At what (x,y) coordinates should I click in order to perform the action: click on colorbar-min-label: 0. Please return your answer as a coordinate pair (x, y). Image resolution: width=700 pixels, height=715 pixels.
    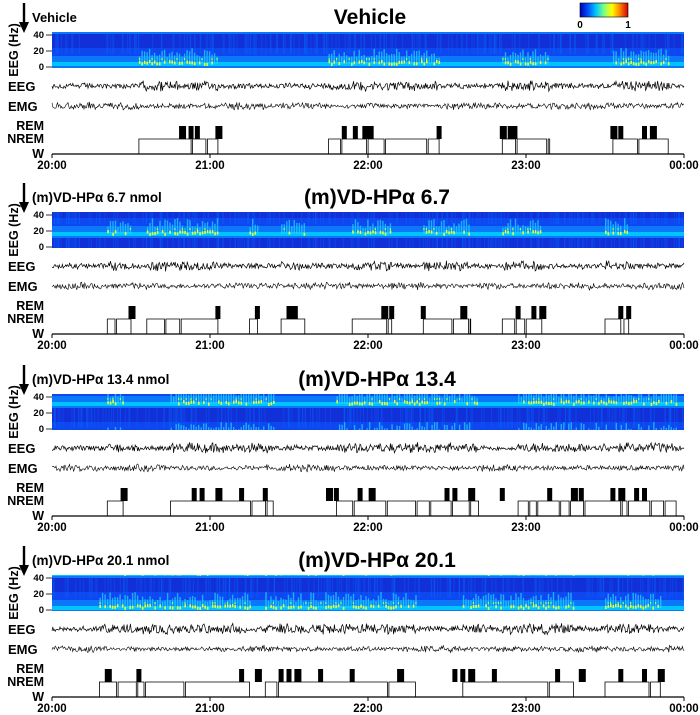
    Looking at the image, I should click on (580, 25).